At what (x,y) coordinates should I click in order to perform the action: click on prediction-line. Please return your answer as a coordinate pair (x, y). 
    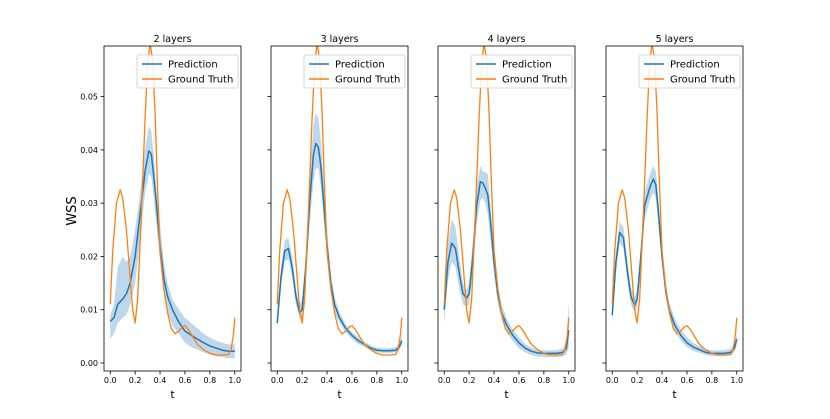
    Looking at the image, I should click on (339, 247).